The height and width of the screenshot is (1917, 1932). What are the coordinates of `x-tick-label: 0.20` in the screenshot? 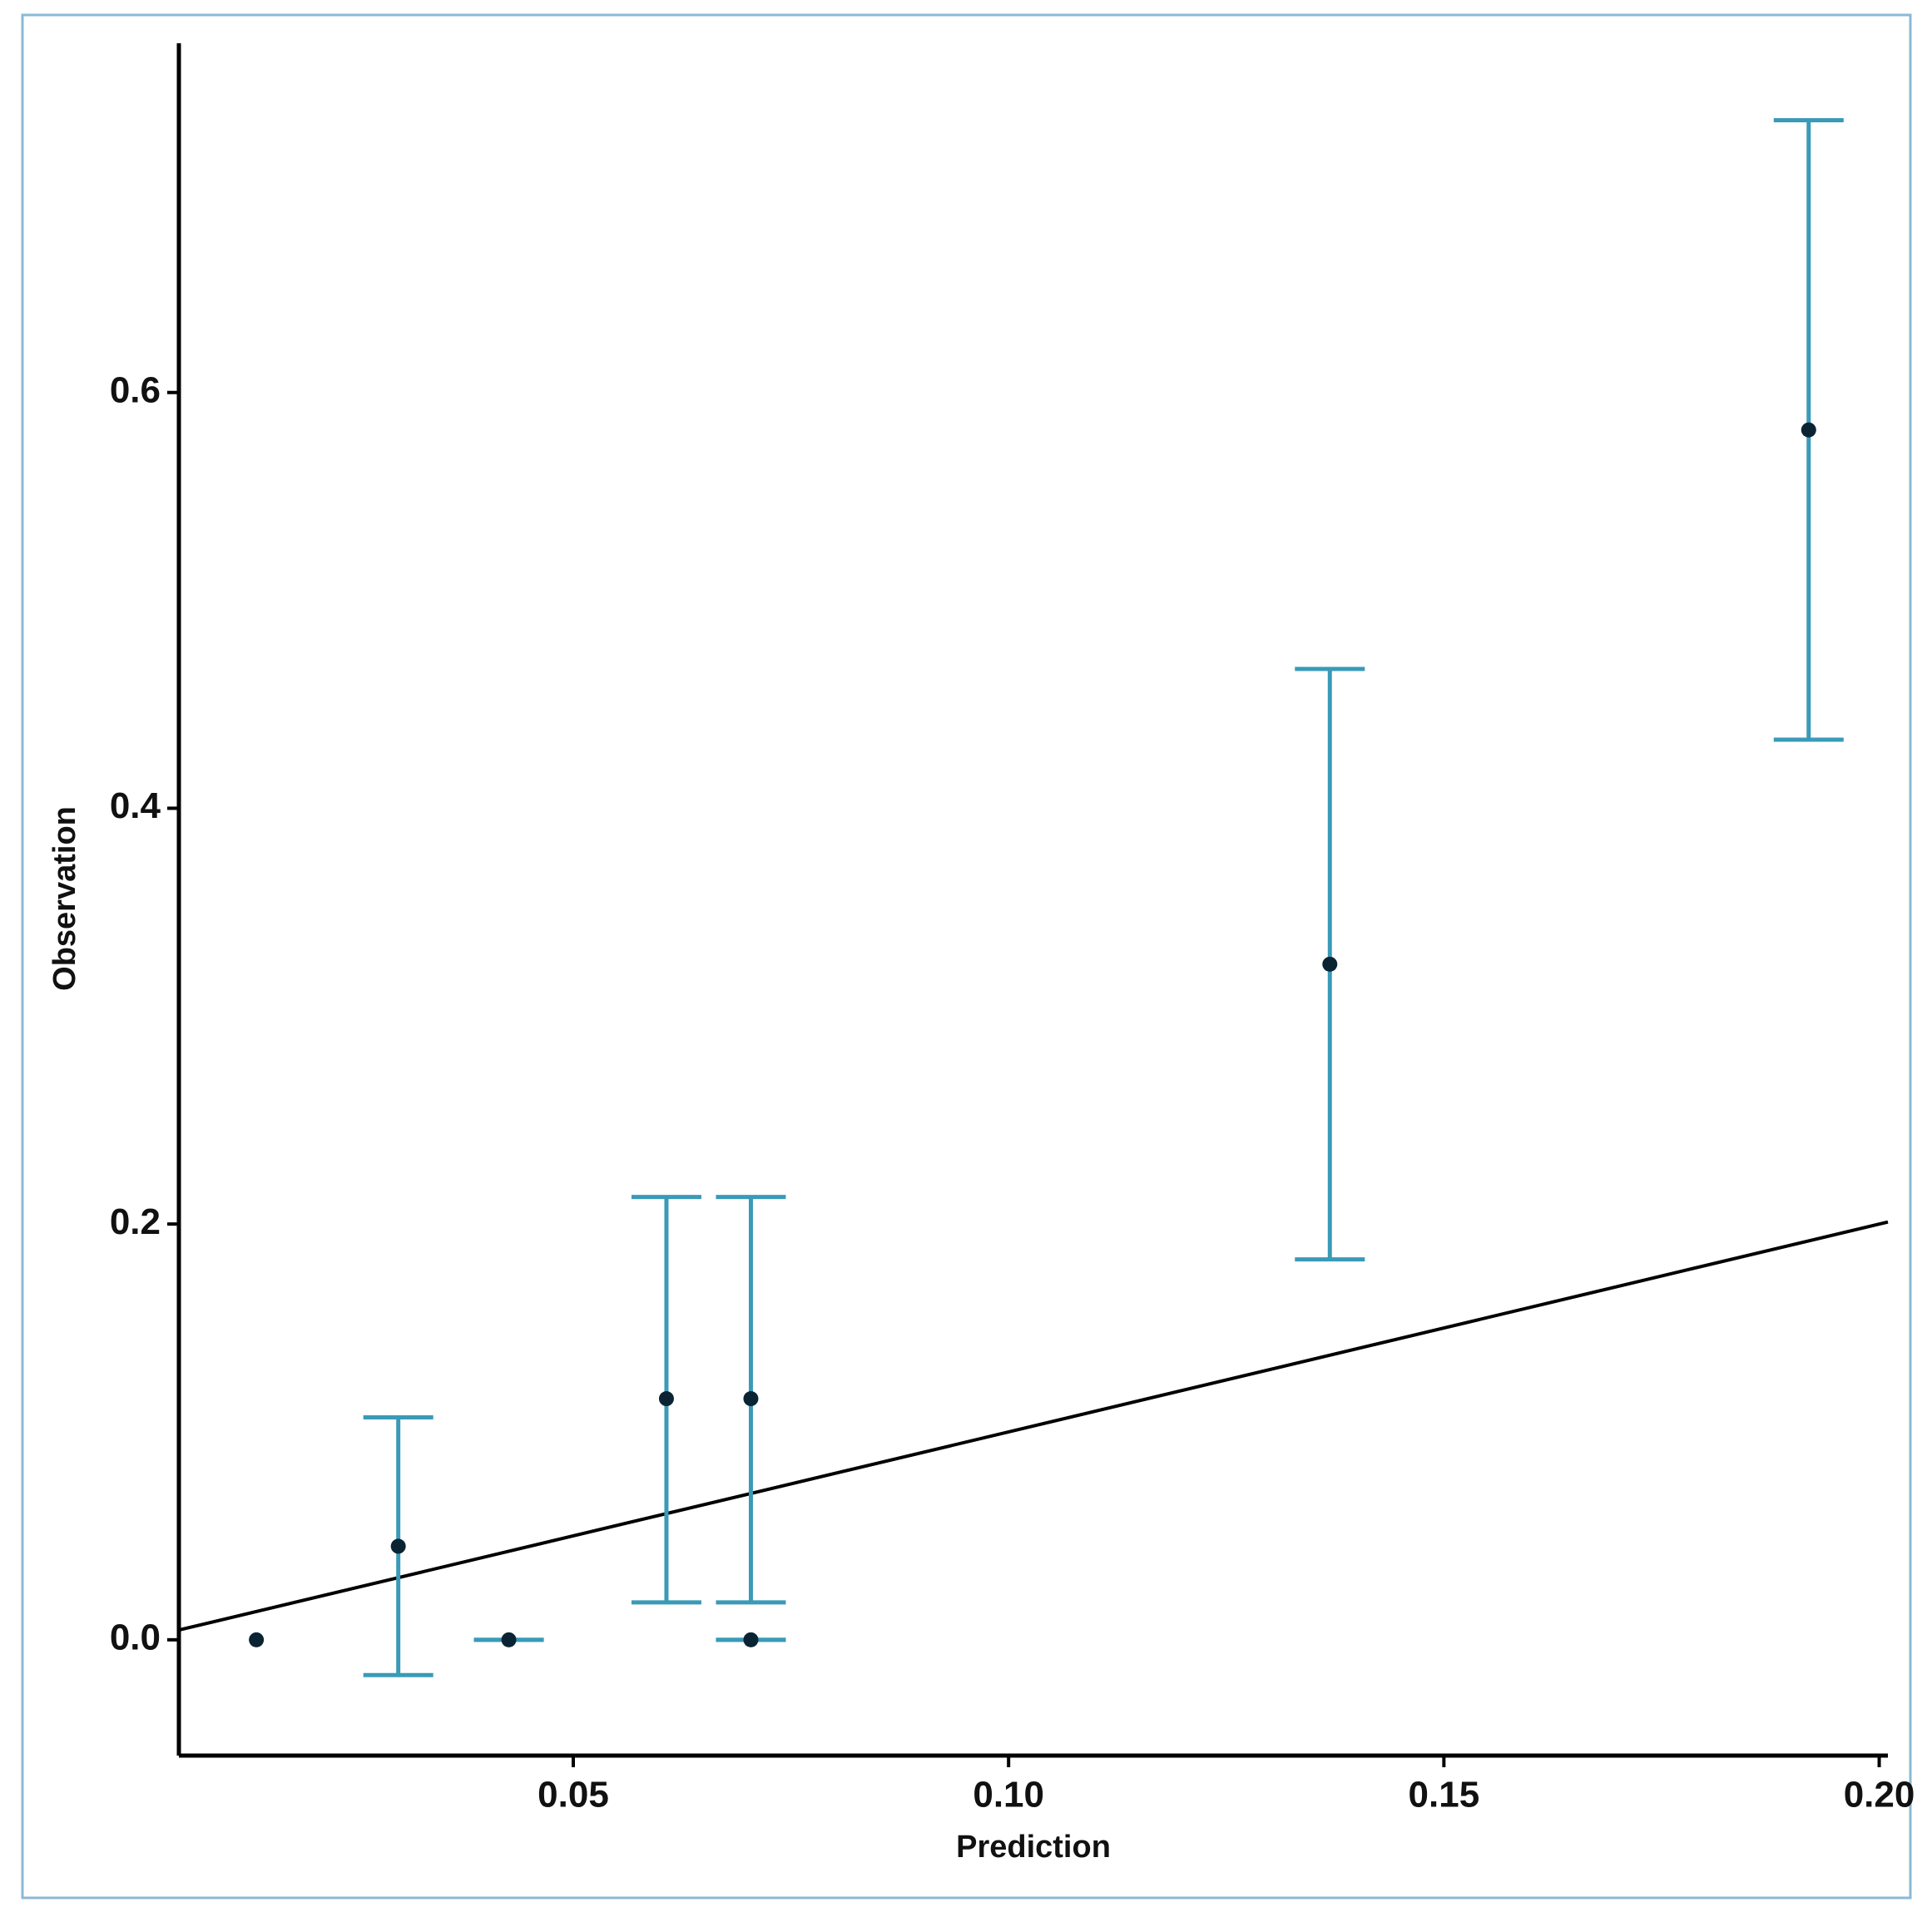 It's located at (1879, 1795).